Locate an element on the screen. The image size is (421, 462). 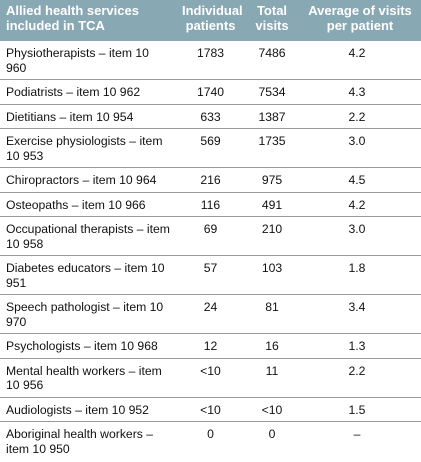
table-row: Chiropractors – item 10 964 216 975 4.5 is located at coordinates (210, 180).